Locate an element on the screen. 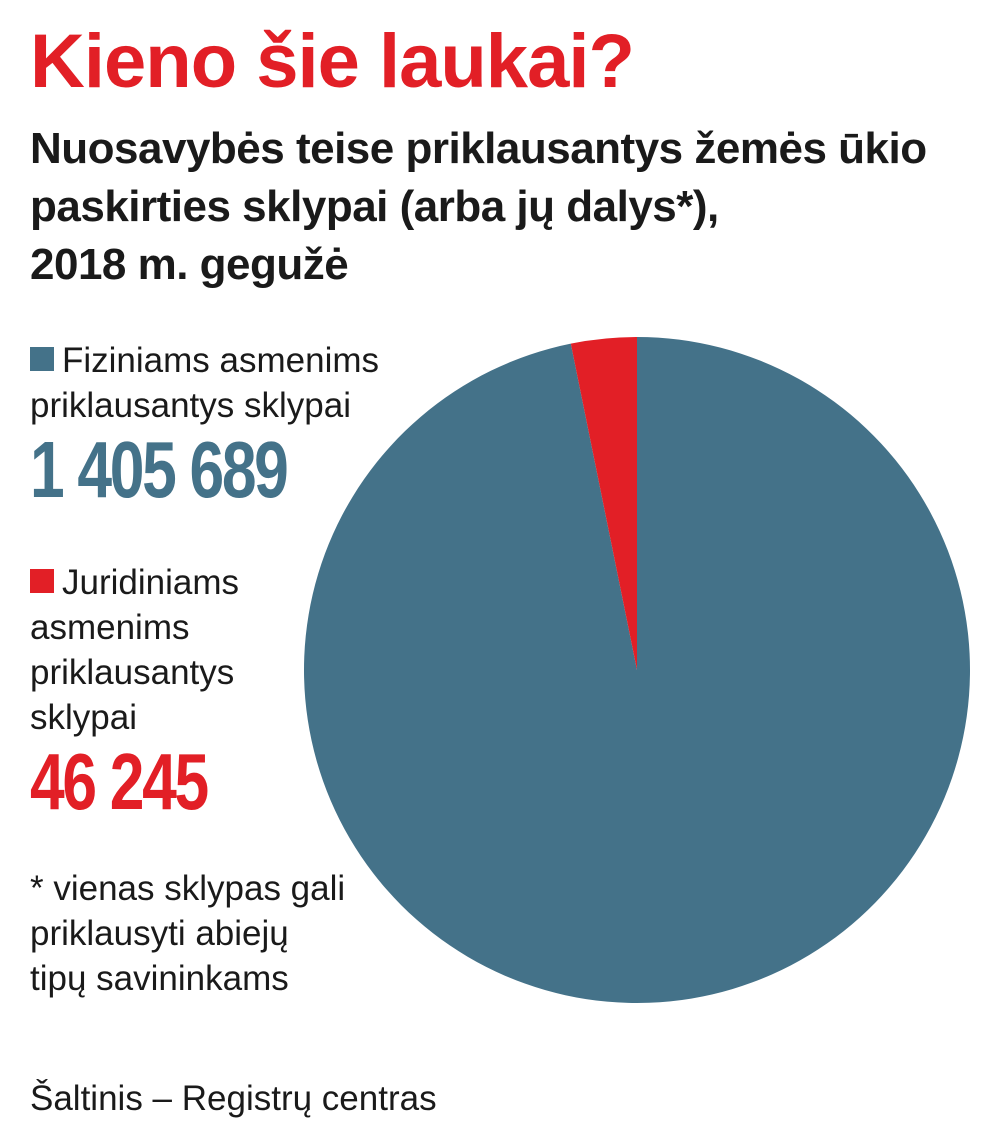 The image size is (1000, 1140). legend-fizinis-swatch is located at coordinates (42, 359).